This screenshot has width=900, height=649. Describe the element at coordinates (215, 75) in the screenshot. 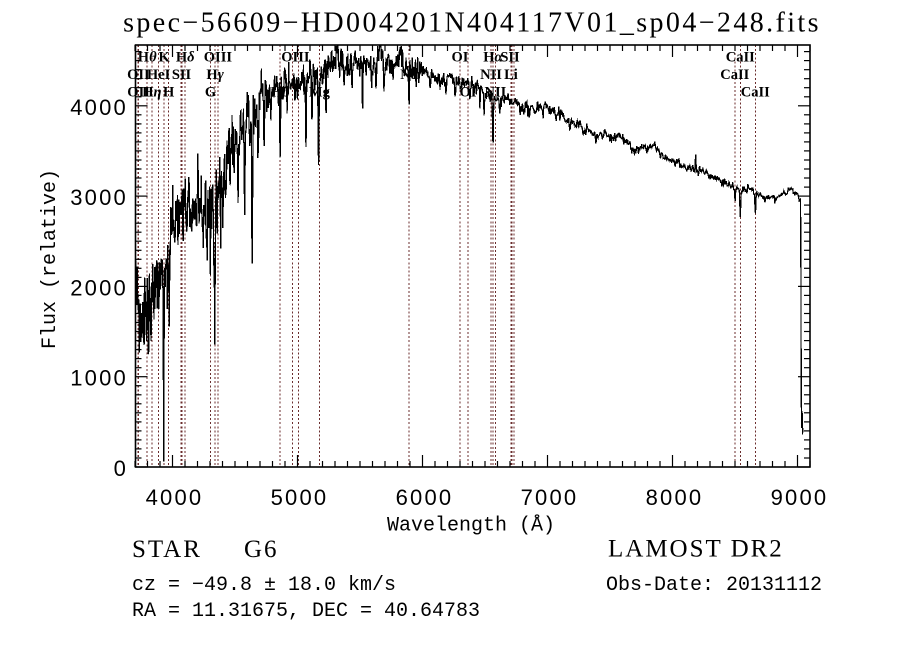

I see `svg-text: Hγ` at that location.